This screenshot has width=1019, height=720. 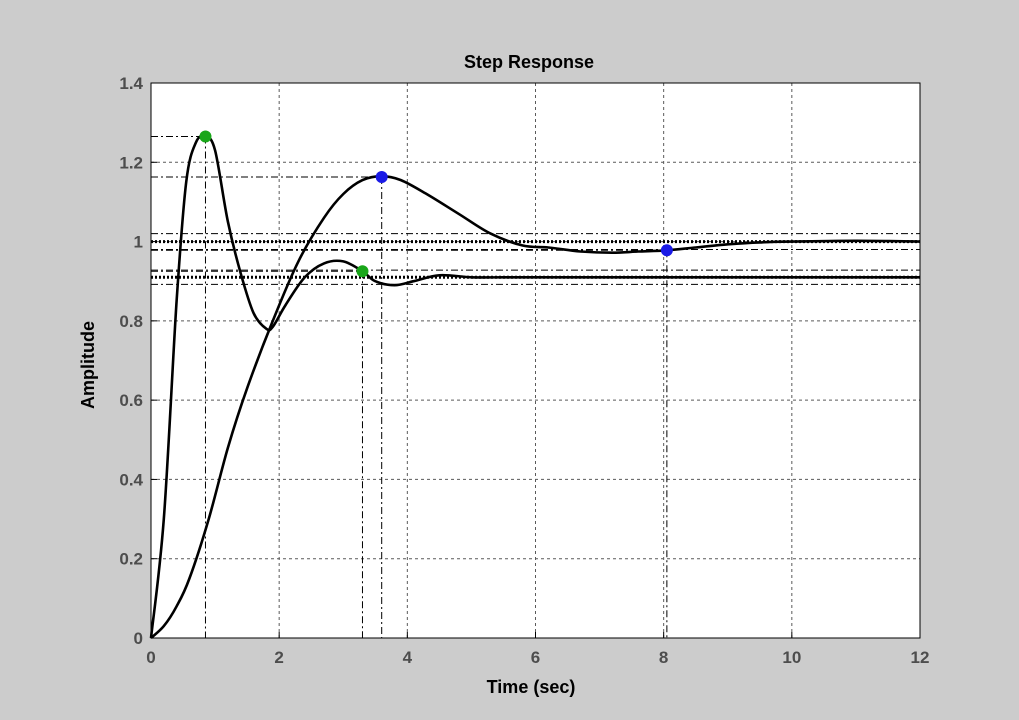 What do you see at coordinates (531, 687) in the screenshot?
I see `x-axis-label: Time (sec)` at bounding box center [531, 687].